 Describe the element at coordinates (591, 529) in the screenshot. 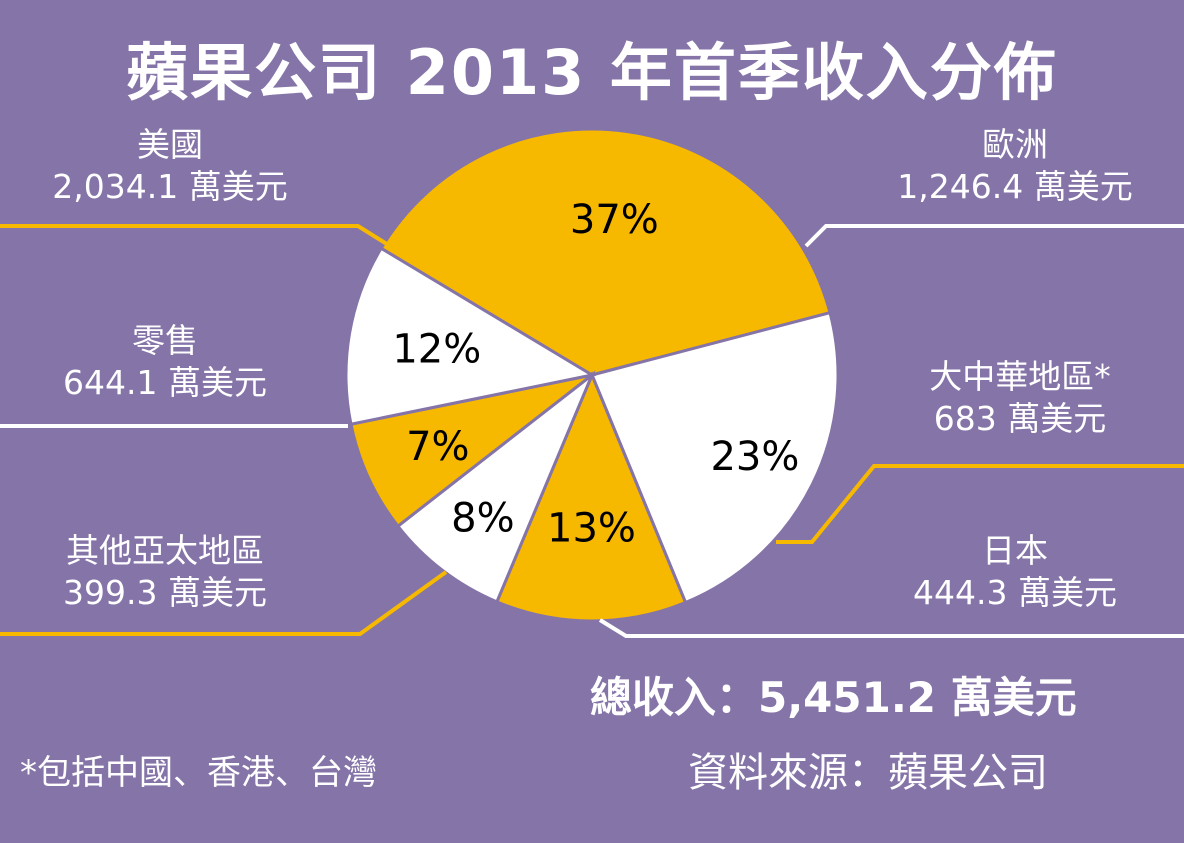

I see `percent-label-greater-china: 13%` at that location.